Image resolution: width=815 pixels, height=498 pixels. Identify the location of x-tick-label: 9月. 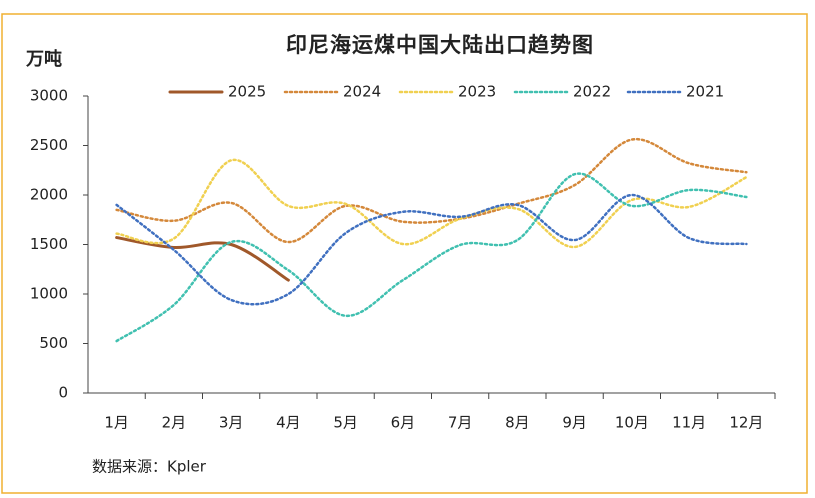
(574, 423).